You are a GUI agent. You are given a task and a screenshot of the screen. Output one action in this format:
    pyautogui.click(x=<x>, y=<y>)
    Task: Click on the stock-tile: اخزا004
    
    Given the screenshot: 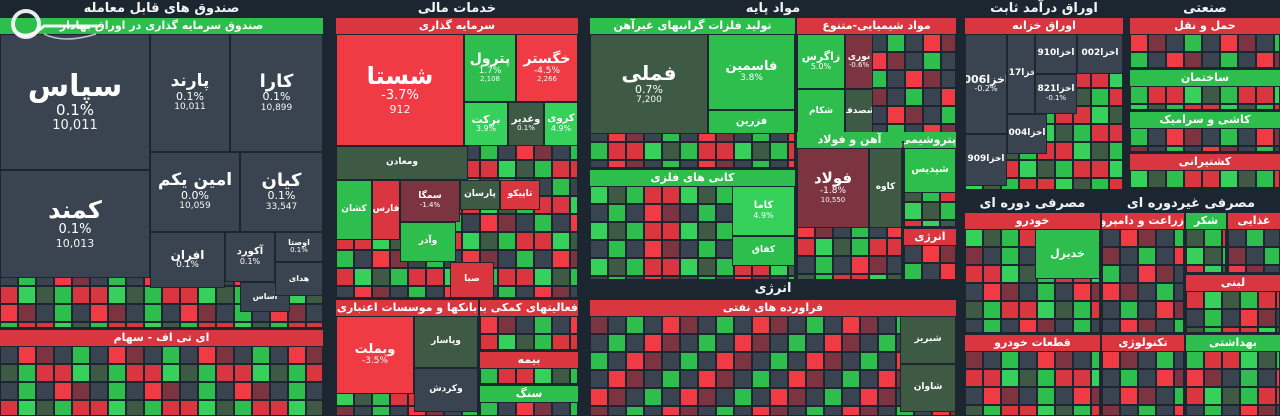 What is the action you would take?
    pyautogui.click(x=1027, y=134)
    